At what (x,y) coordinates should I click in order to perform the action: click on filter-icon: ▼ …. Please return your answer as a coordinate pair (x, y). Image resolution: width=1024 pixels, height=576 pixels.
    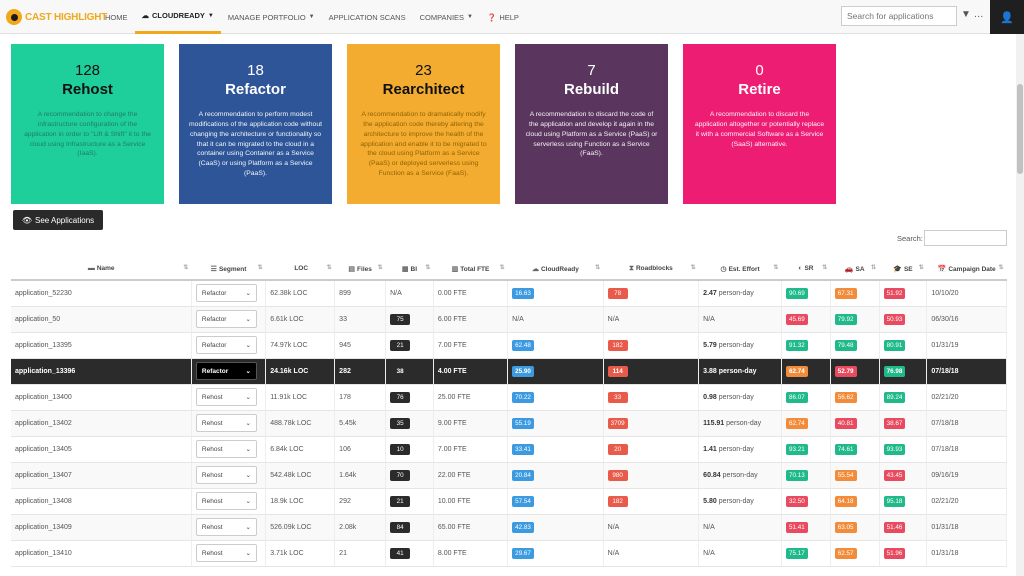
    Looking at the image, I should click on (972, 14).